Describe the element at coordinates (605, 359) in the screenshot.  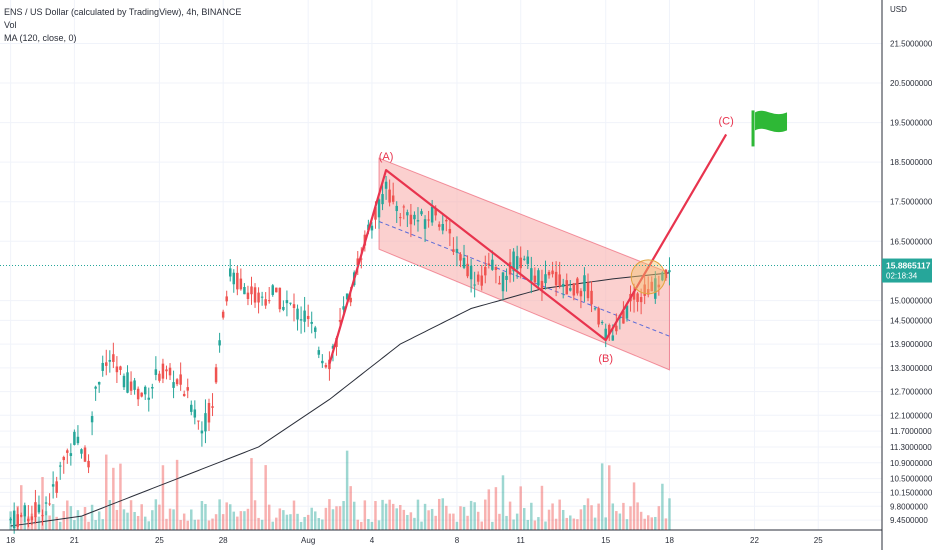
I see `wave-label-b: (B)` at that location.